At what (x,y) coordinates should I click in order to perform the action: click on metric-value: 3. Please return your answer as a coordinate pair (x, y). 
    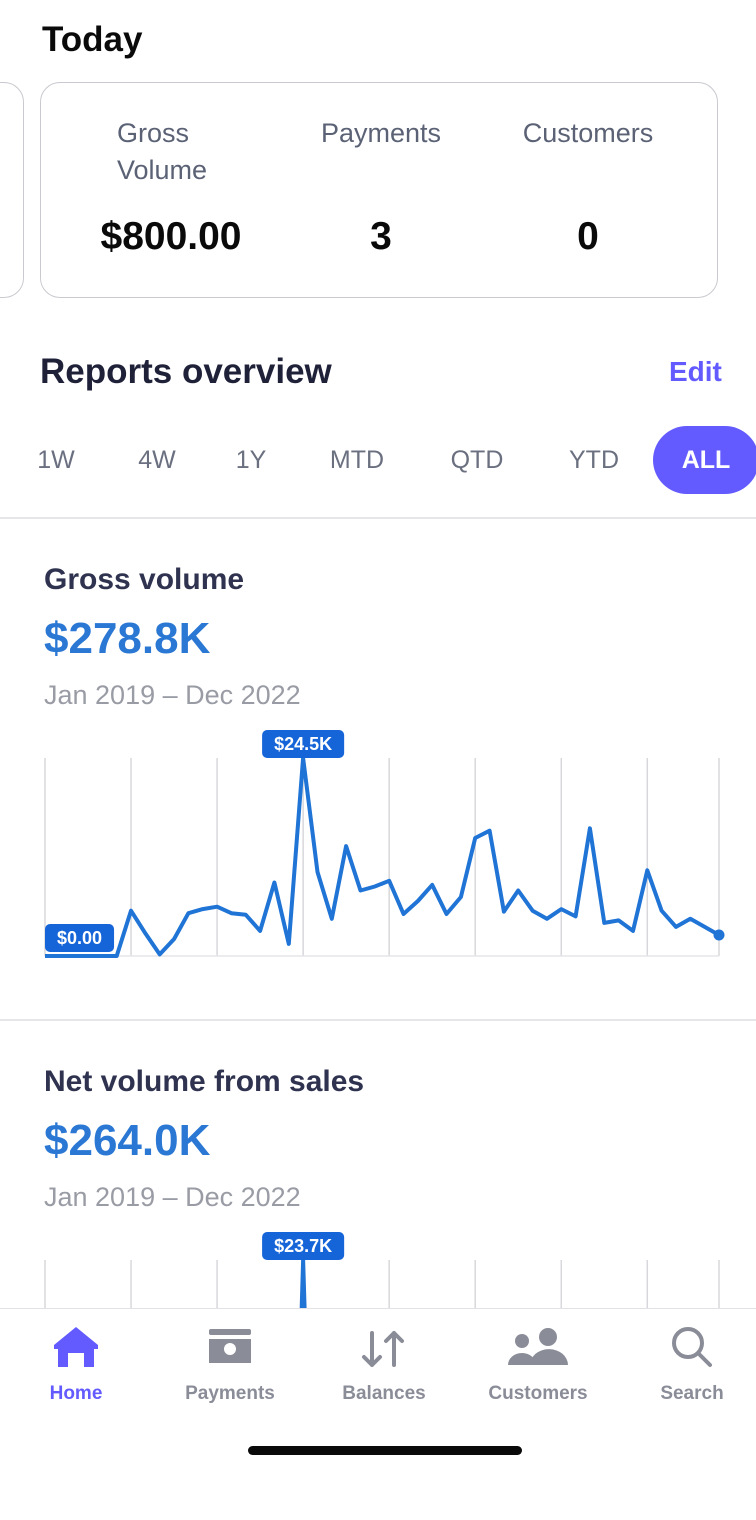
    Looking at the image, I should click on (381, 236).